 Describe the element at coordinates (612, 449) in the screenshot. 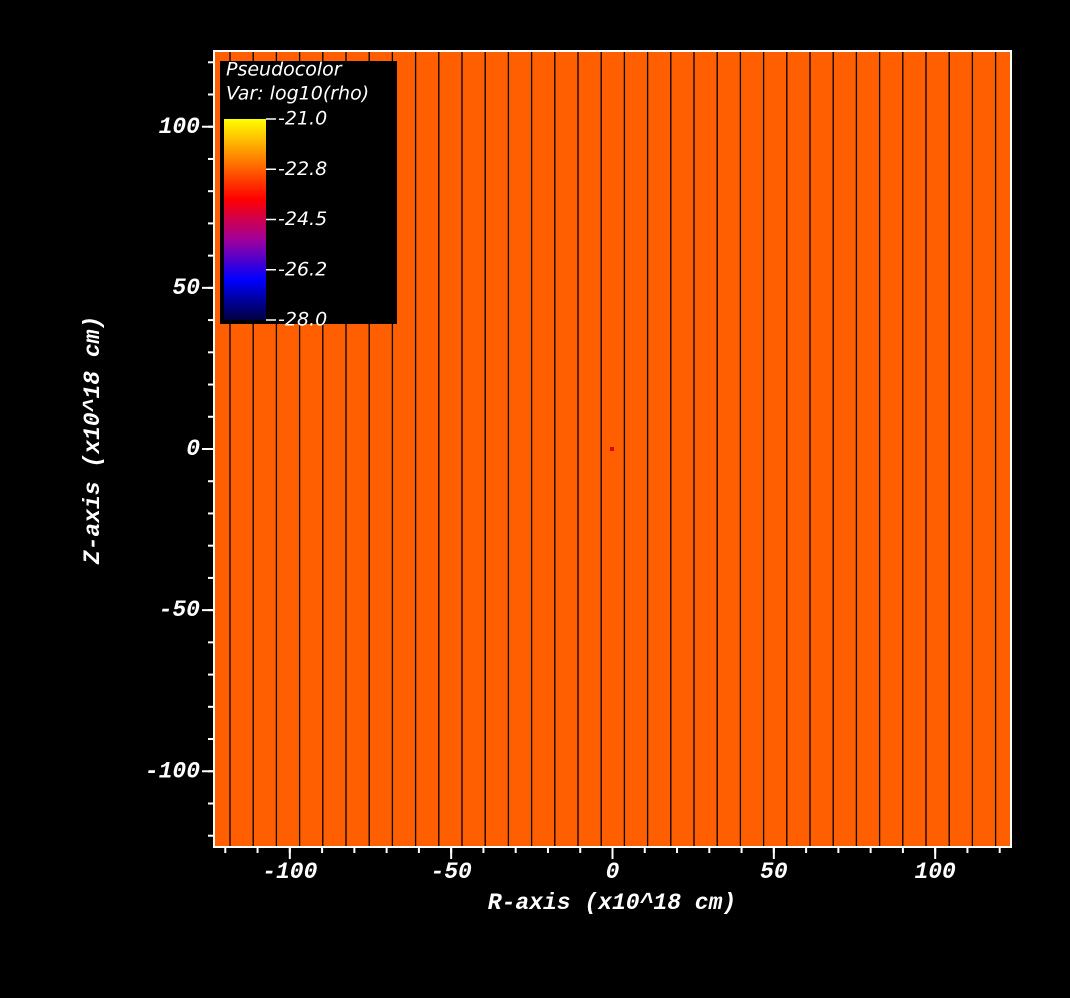

I see `center-cell` at that location.